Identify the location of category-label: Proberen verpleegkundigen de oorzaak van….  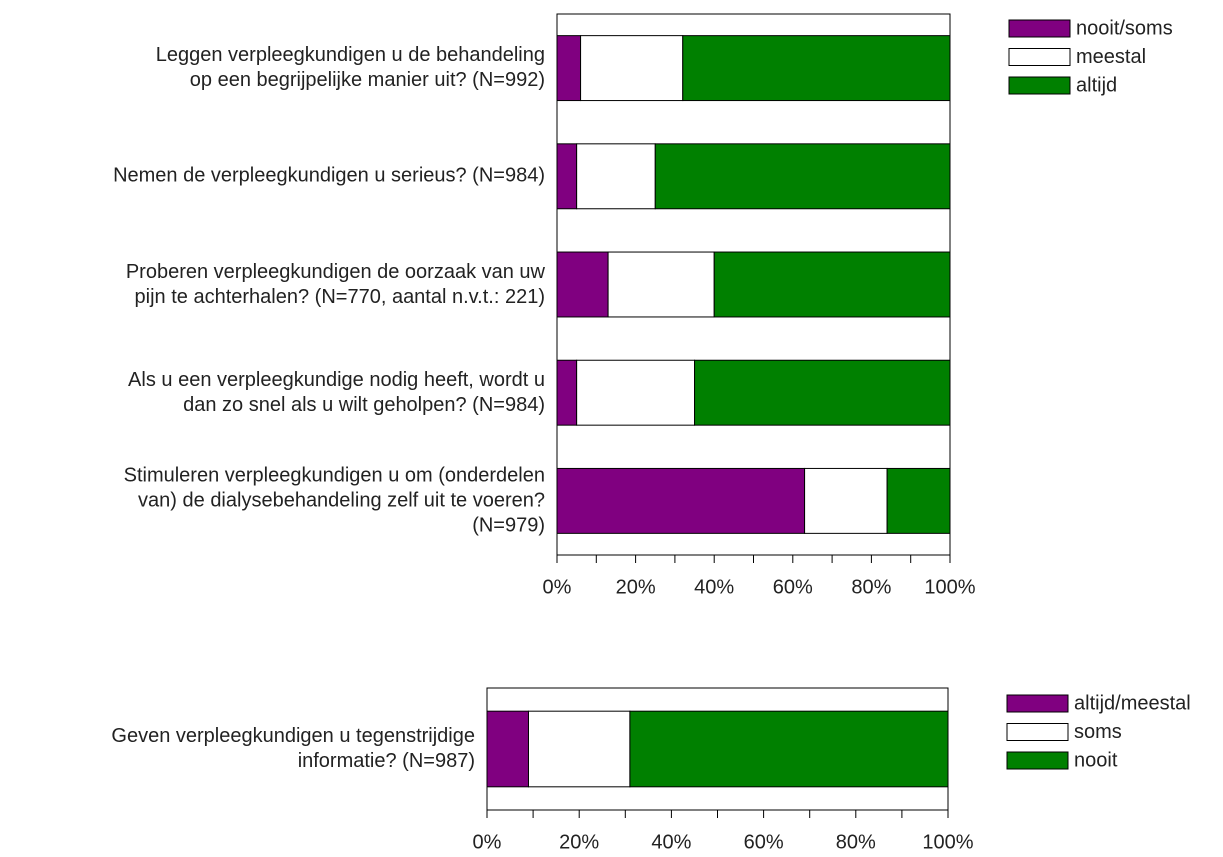
(335, 284).